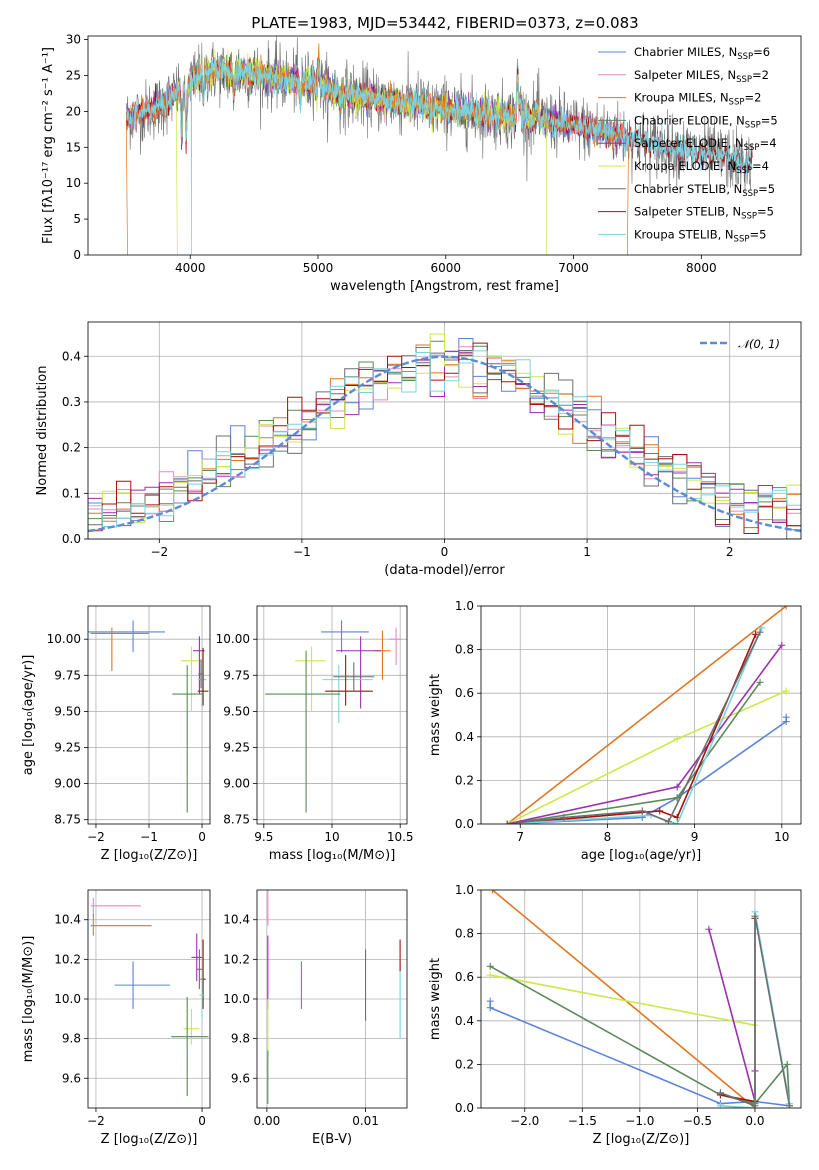 This screenshot has width=819, height=1170. What do you see at coordinates (73, 75) in the screenshot?
I see `y-tick-label: 25` at bounding box center [73, 75].